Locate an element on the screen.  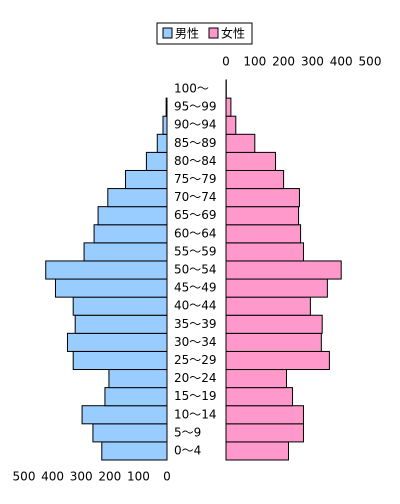
age-label: 30～34 is located at coordinates (195, 342).